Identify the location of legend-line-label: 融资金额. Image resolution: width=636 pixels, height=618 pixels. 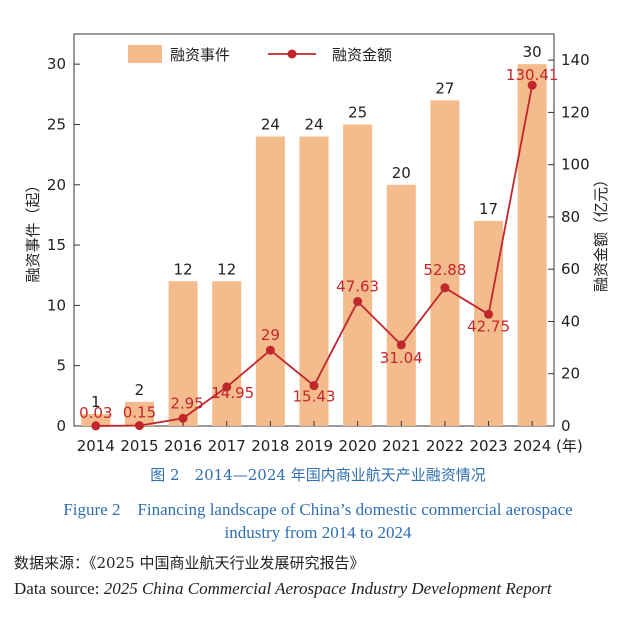
(362, 55).